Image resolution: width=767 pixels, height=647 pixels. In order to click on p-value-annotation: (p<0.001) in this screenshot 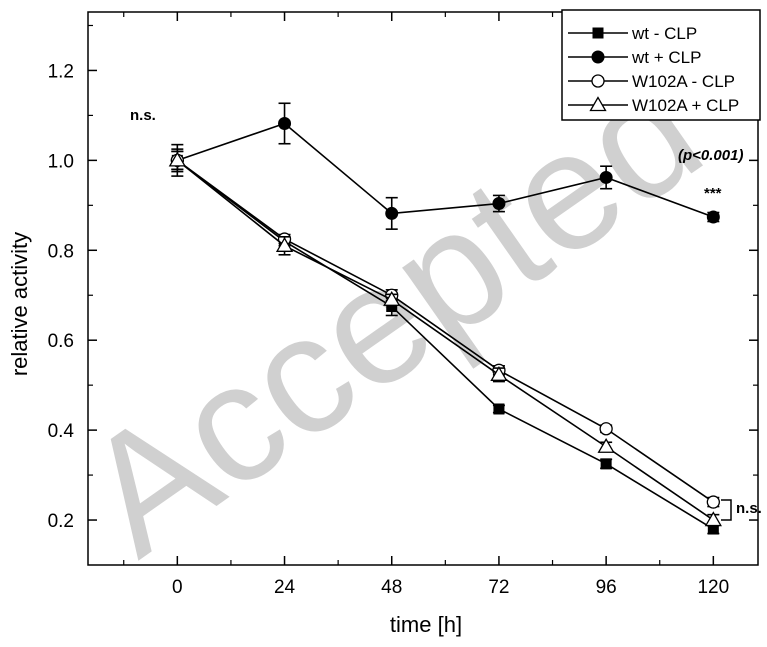, I will do `click(710, 155)`.